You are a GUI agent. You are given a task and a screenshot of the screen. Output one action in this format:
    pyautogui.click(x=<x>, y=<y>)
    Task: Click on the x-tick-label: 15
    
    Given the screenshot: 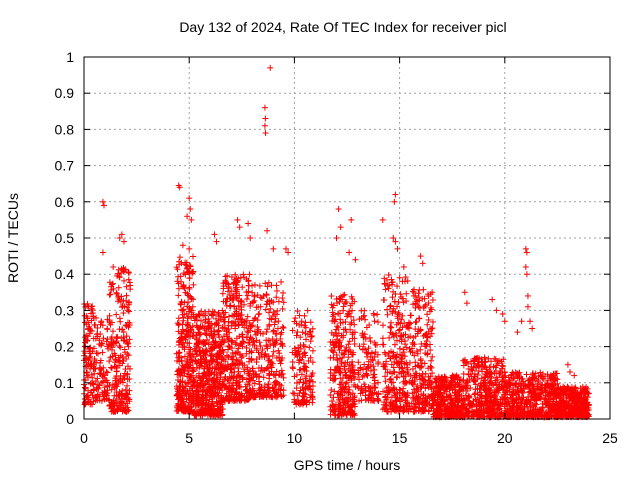 What is the action you would take?
    pyautogui.click(x=400, y=438)
    